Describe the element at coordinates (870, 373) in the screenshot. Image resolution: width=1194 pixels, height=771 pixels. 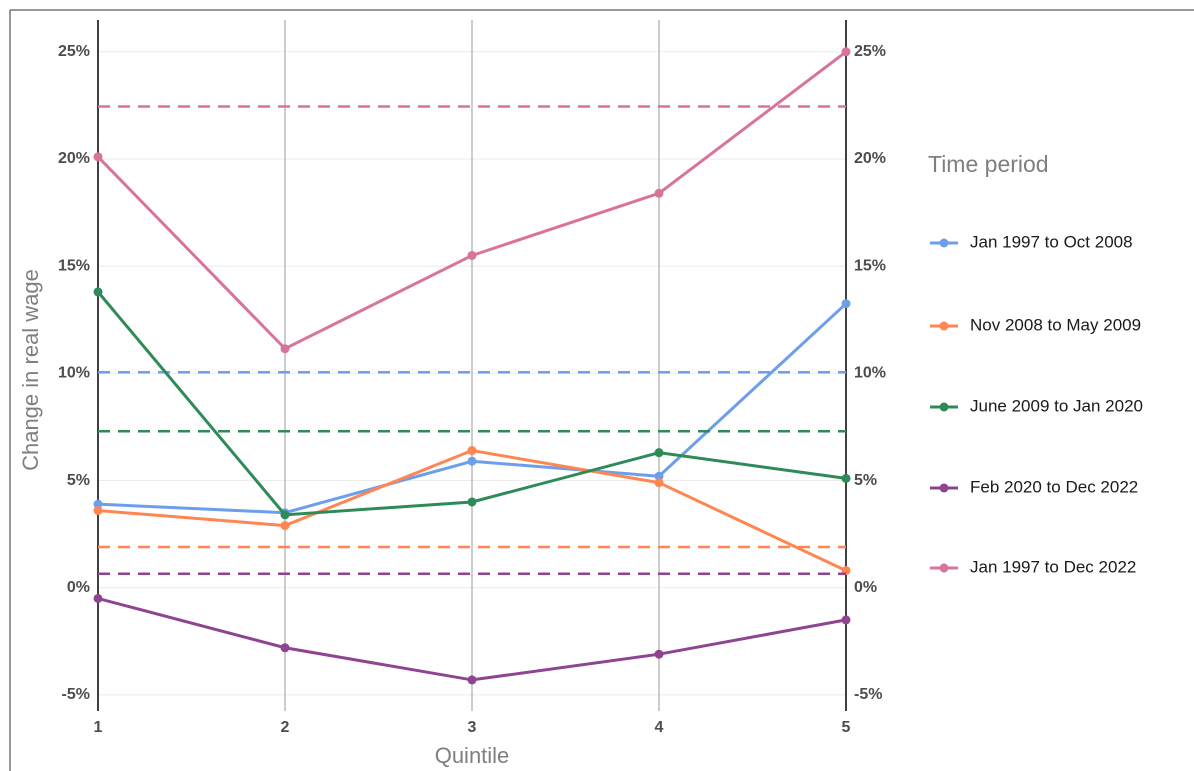
I see `y2-tick-label: 10%` at that location.